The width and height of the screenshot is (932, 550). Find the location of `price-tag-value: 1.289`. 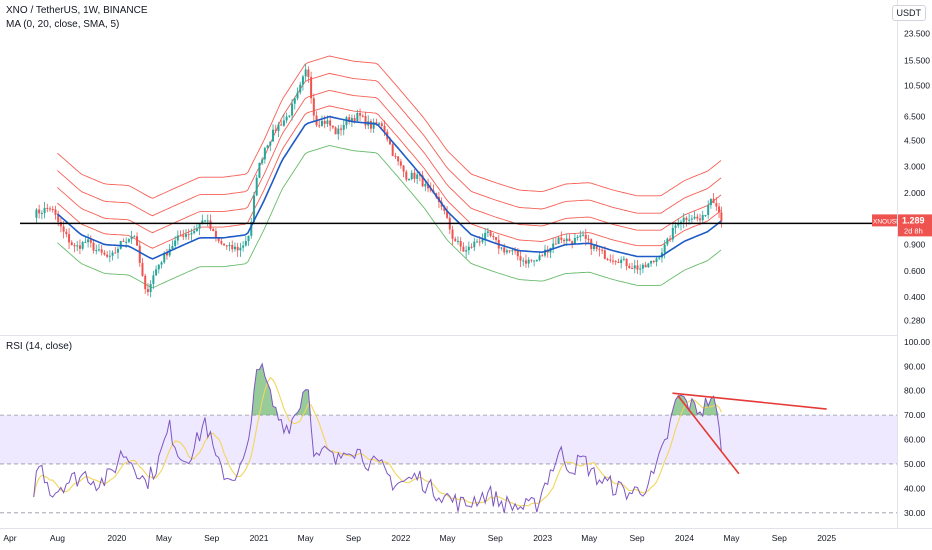

price-tag-value: 1.289 is located at coordinates (913, 220).